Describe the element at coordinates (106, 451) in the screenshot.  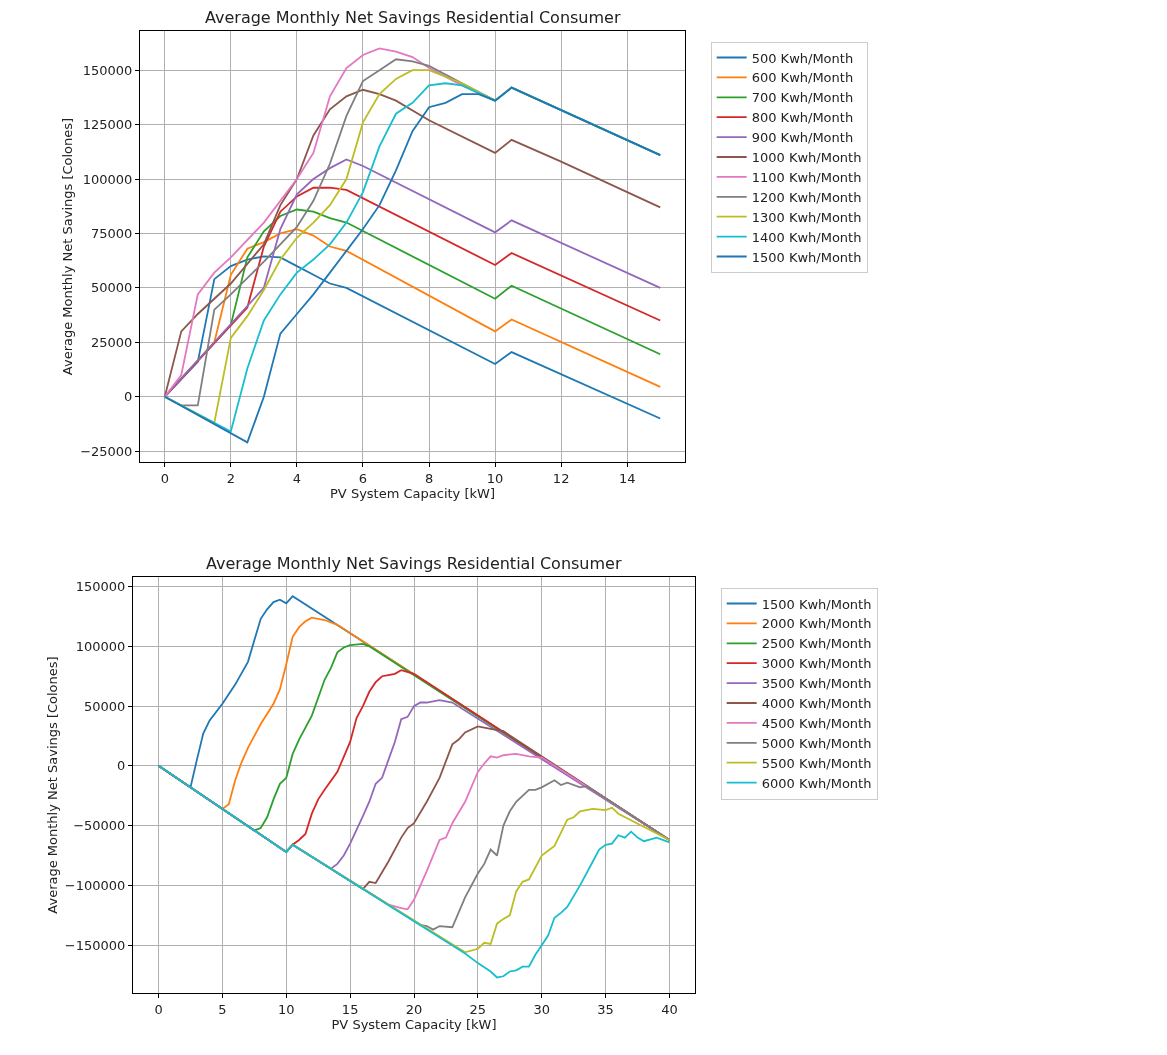
I see `y-tick-label: −25000` at that location.